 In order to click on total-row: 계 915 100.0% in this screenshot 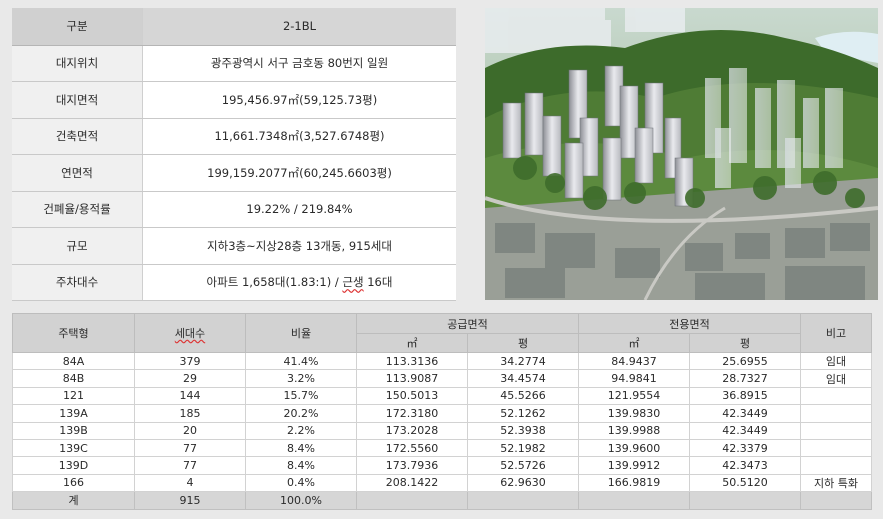, I will do `click(442, 500)`.